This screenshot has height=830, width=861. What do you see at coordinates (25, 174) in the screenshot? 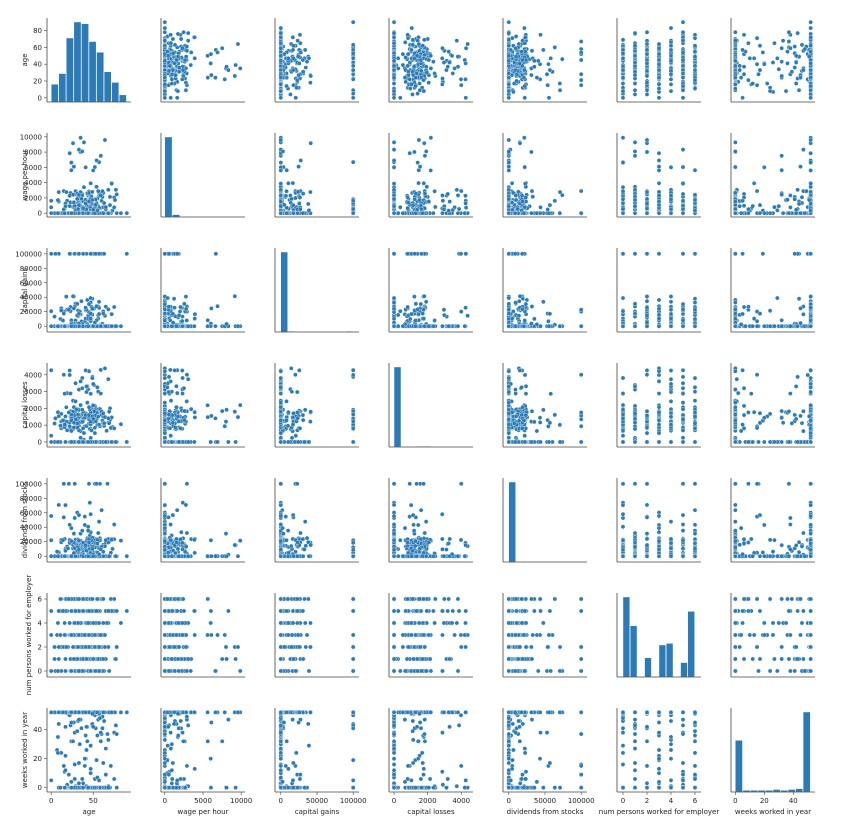
I see `y-axis-label: wage per hour` at bounding box center [25, 174].